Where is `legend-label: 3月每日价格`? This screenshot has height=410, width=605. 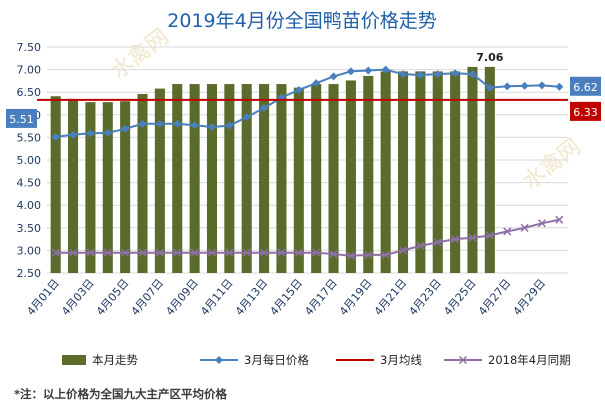 legend-label: 3月每日价格 is located at coordinates (276, 360).